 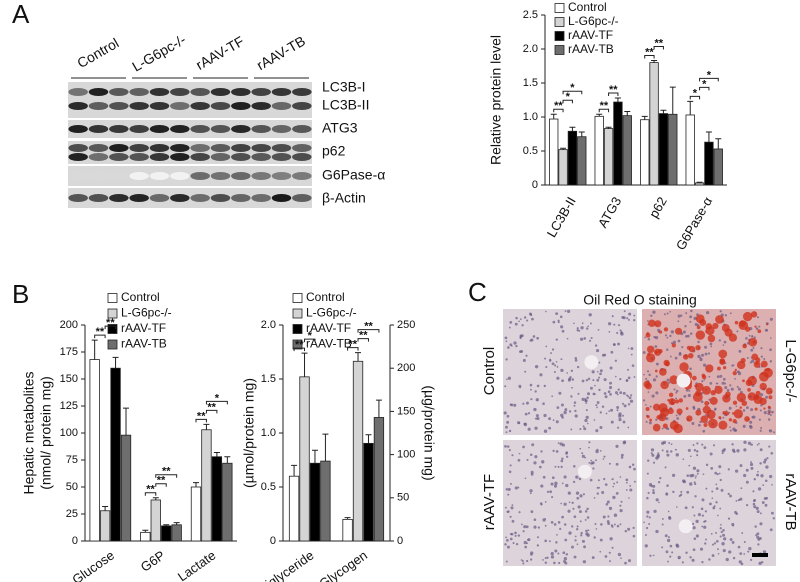 I want to click on bar, so click(x=196, y=514).